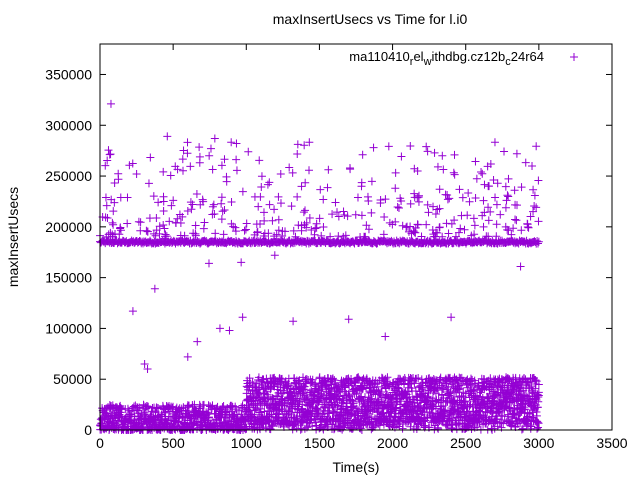  What do you see at coordinates (446, 58) in the screenshot?
I see `legend-label: ma110410relwithdbg.cz12bc24r64` at bounding box center [446, 58].